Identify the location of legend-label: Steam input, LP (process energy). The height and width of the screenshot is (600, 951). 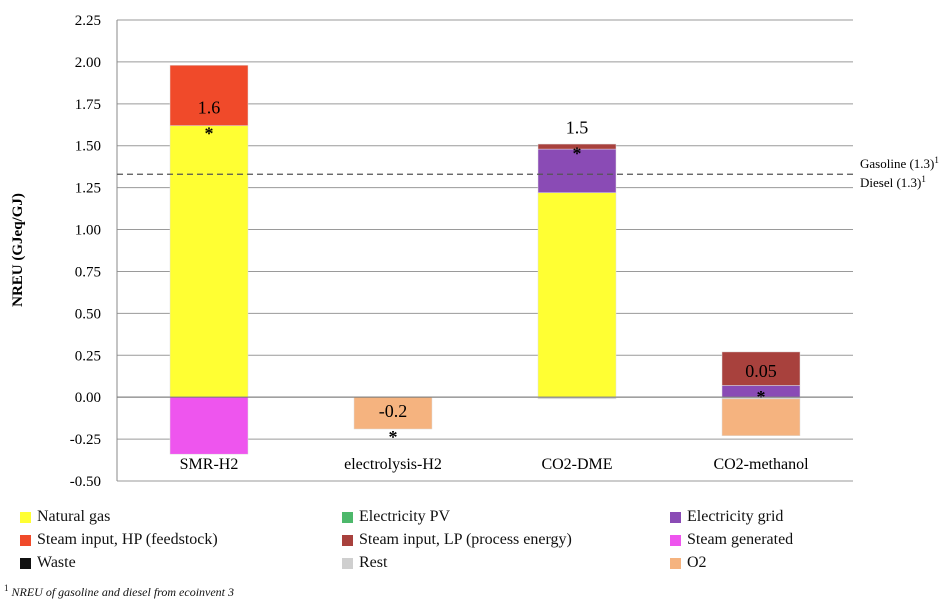
(465, 539).